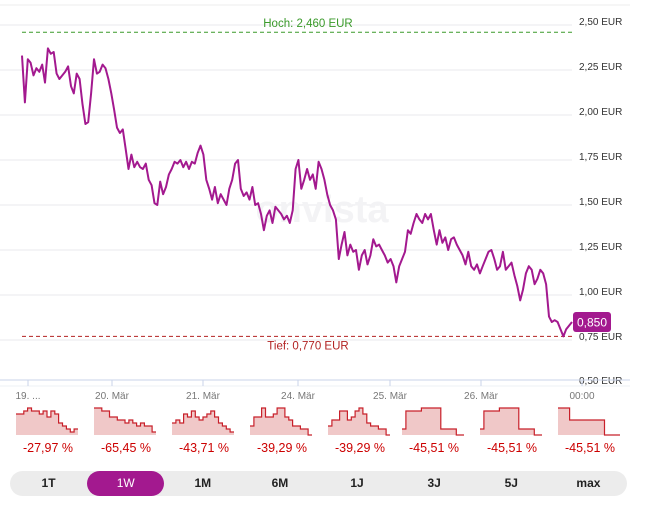 The height and width of the screenshot is (525, 647). Describe the element at coordinates (48, 483) in the screenshot. I see `period-1t: 1T` at that location.